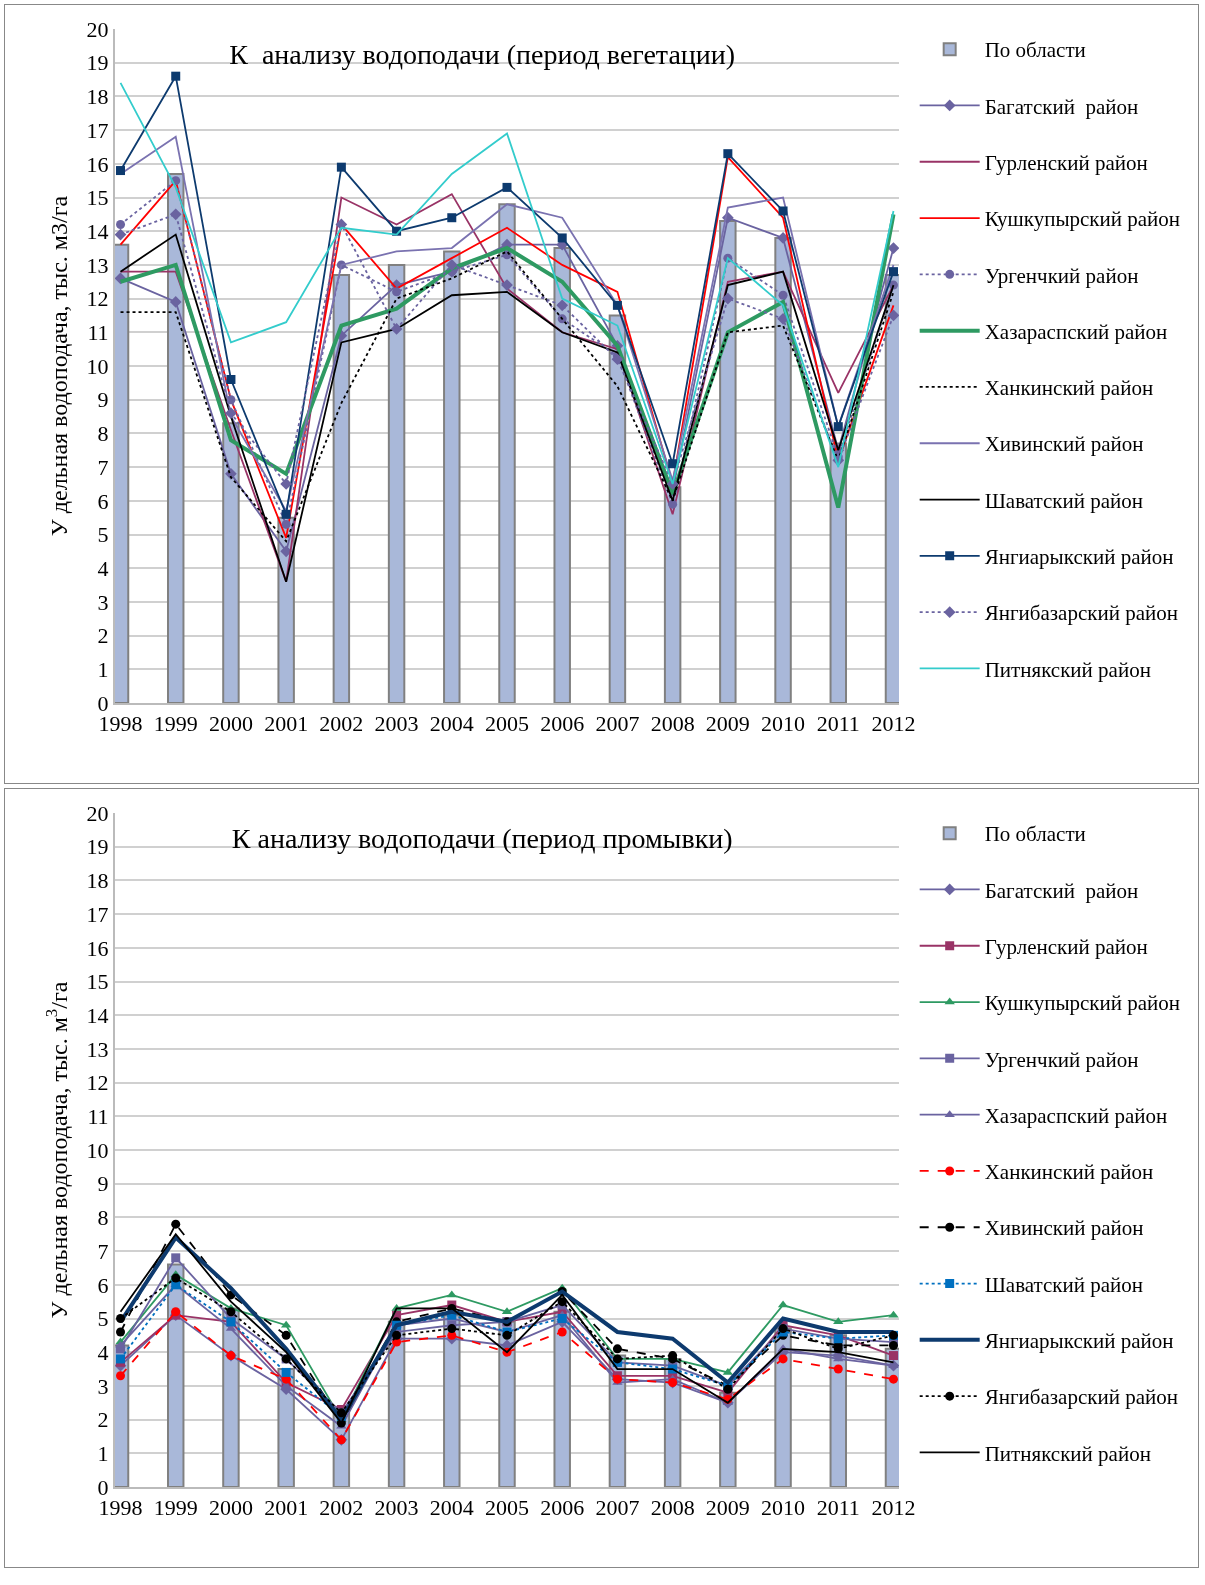  I want to click on chart-title: К анализу водоподачи (период промывки), so click(482, 838).